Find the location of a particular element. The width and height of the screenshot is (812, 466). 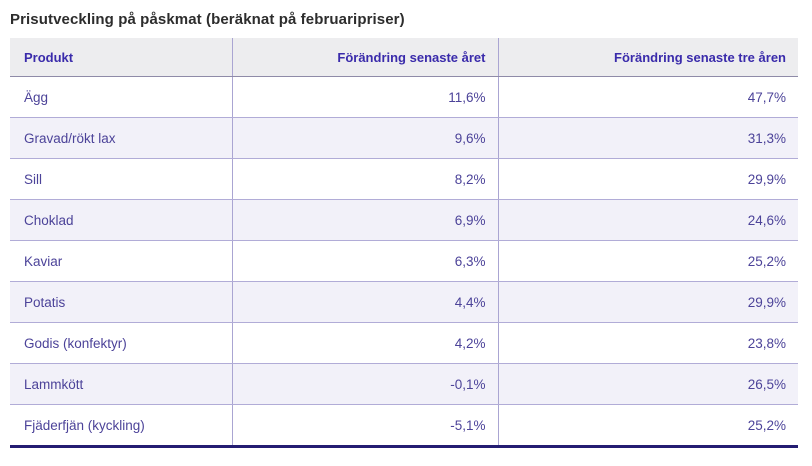

product-cell: Lammkött is located at coordinates (121, 384).